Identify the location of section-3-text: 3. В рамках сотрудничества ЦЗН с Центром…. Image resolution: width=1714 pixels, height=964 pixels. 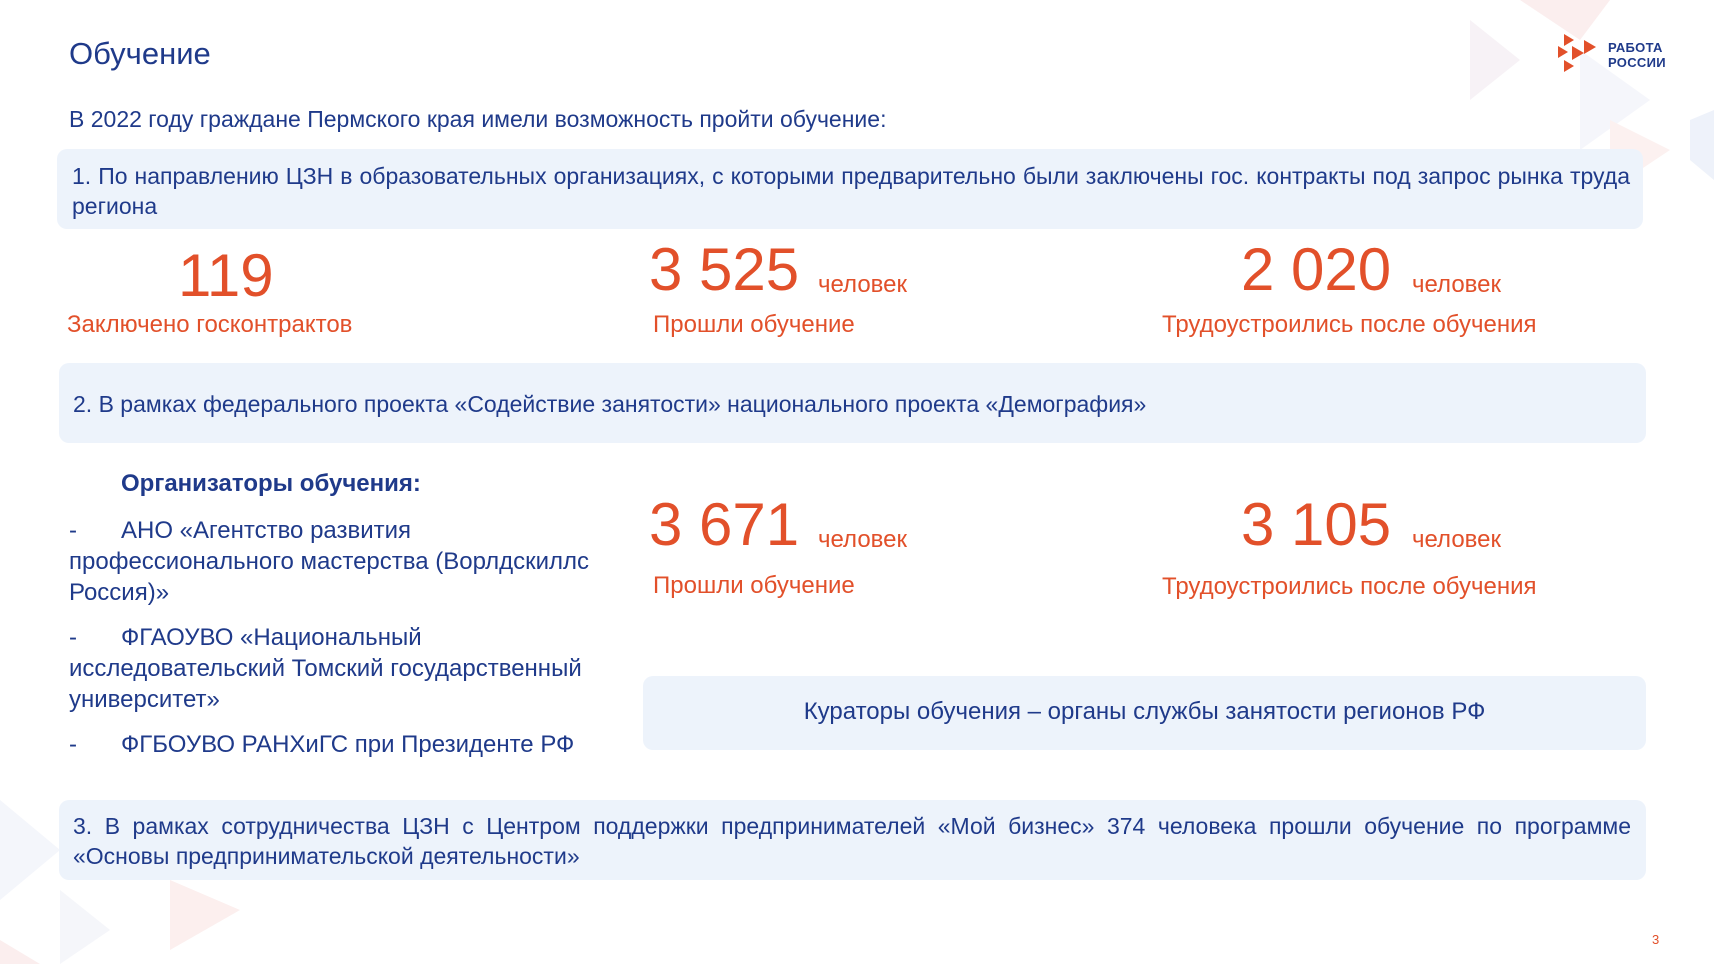
(852, 841).